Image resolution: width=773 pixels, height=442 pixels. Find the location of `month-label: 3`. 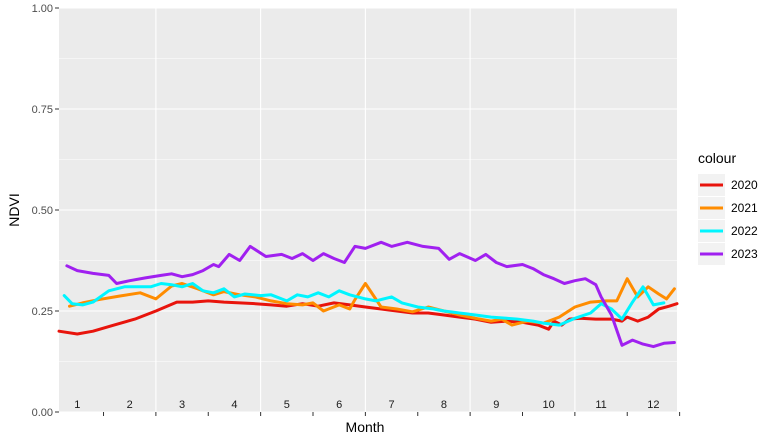

month-label: 3 is located at coordinates (182, 405).